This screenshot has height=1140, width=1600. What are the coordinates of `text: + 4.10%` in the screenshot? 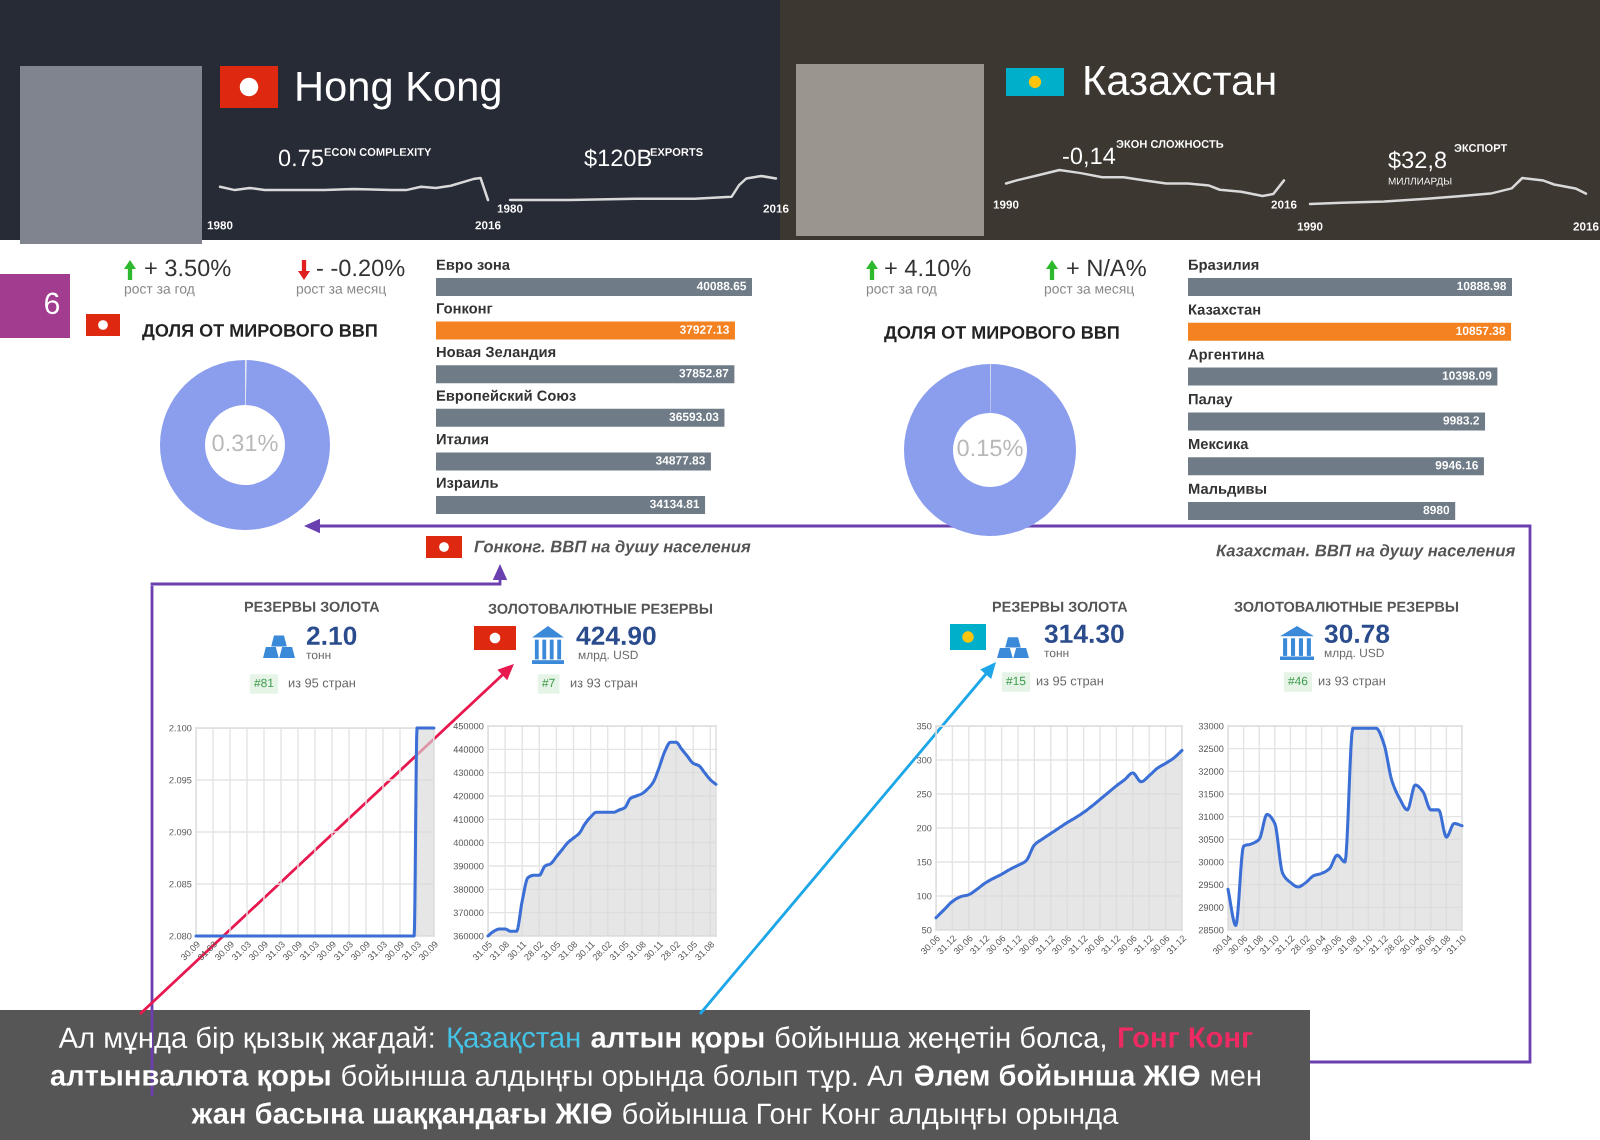 It's located at (928, 268).